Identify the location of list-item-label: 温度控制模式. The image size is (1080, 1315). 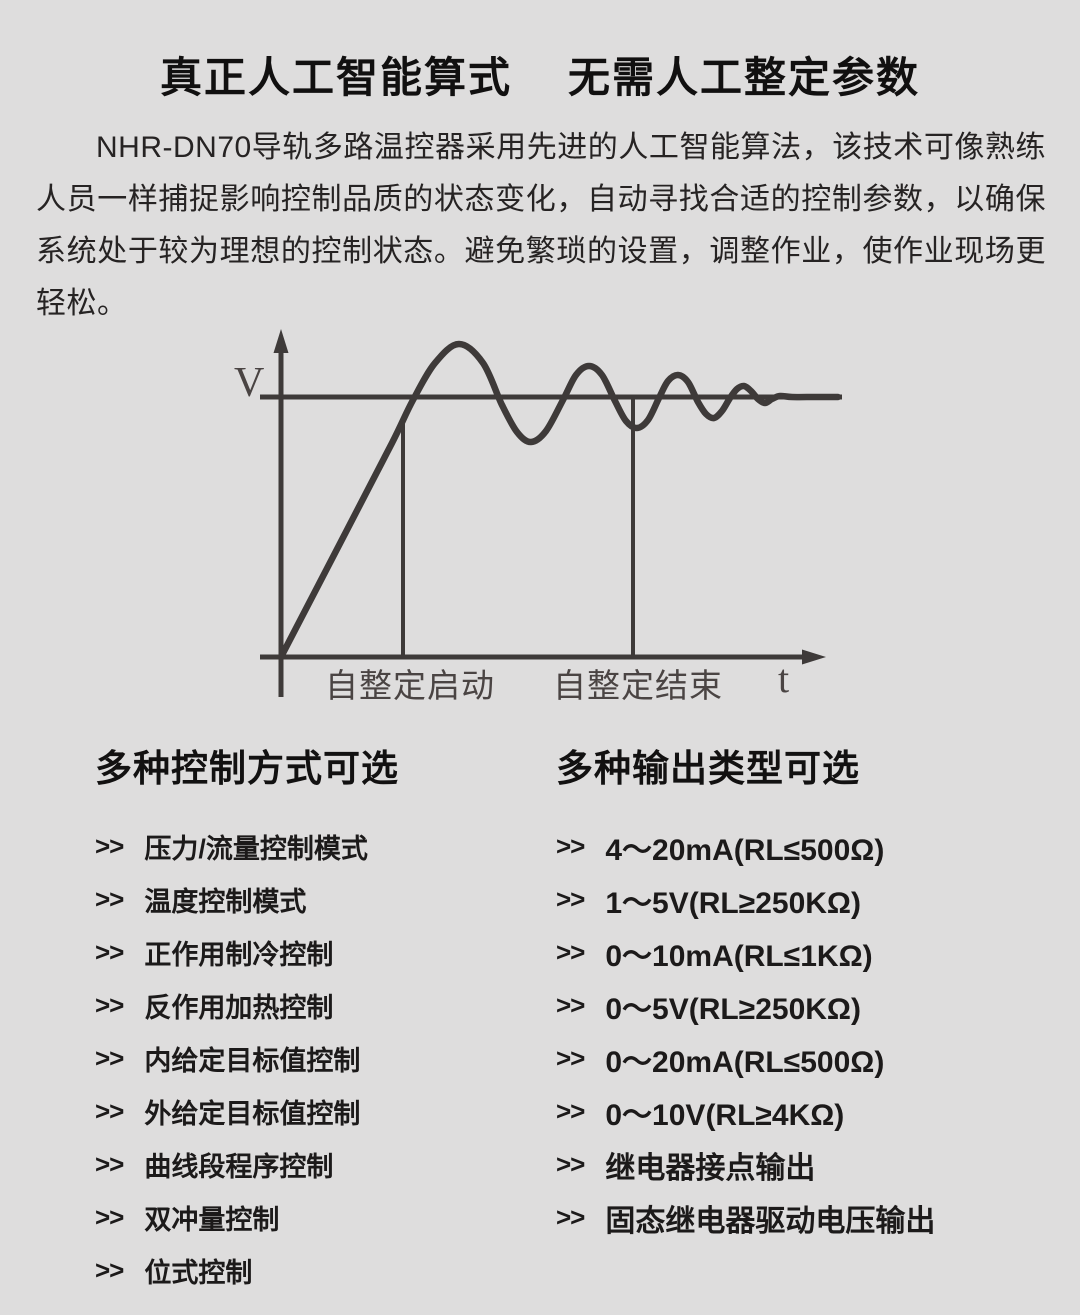
(225, 902).